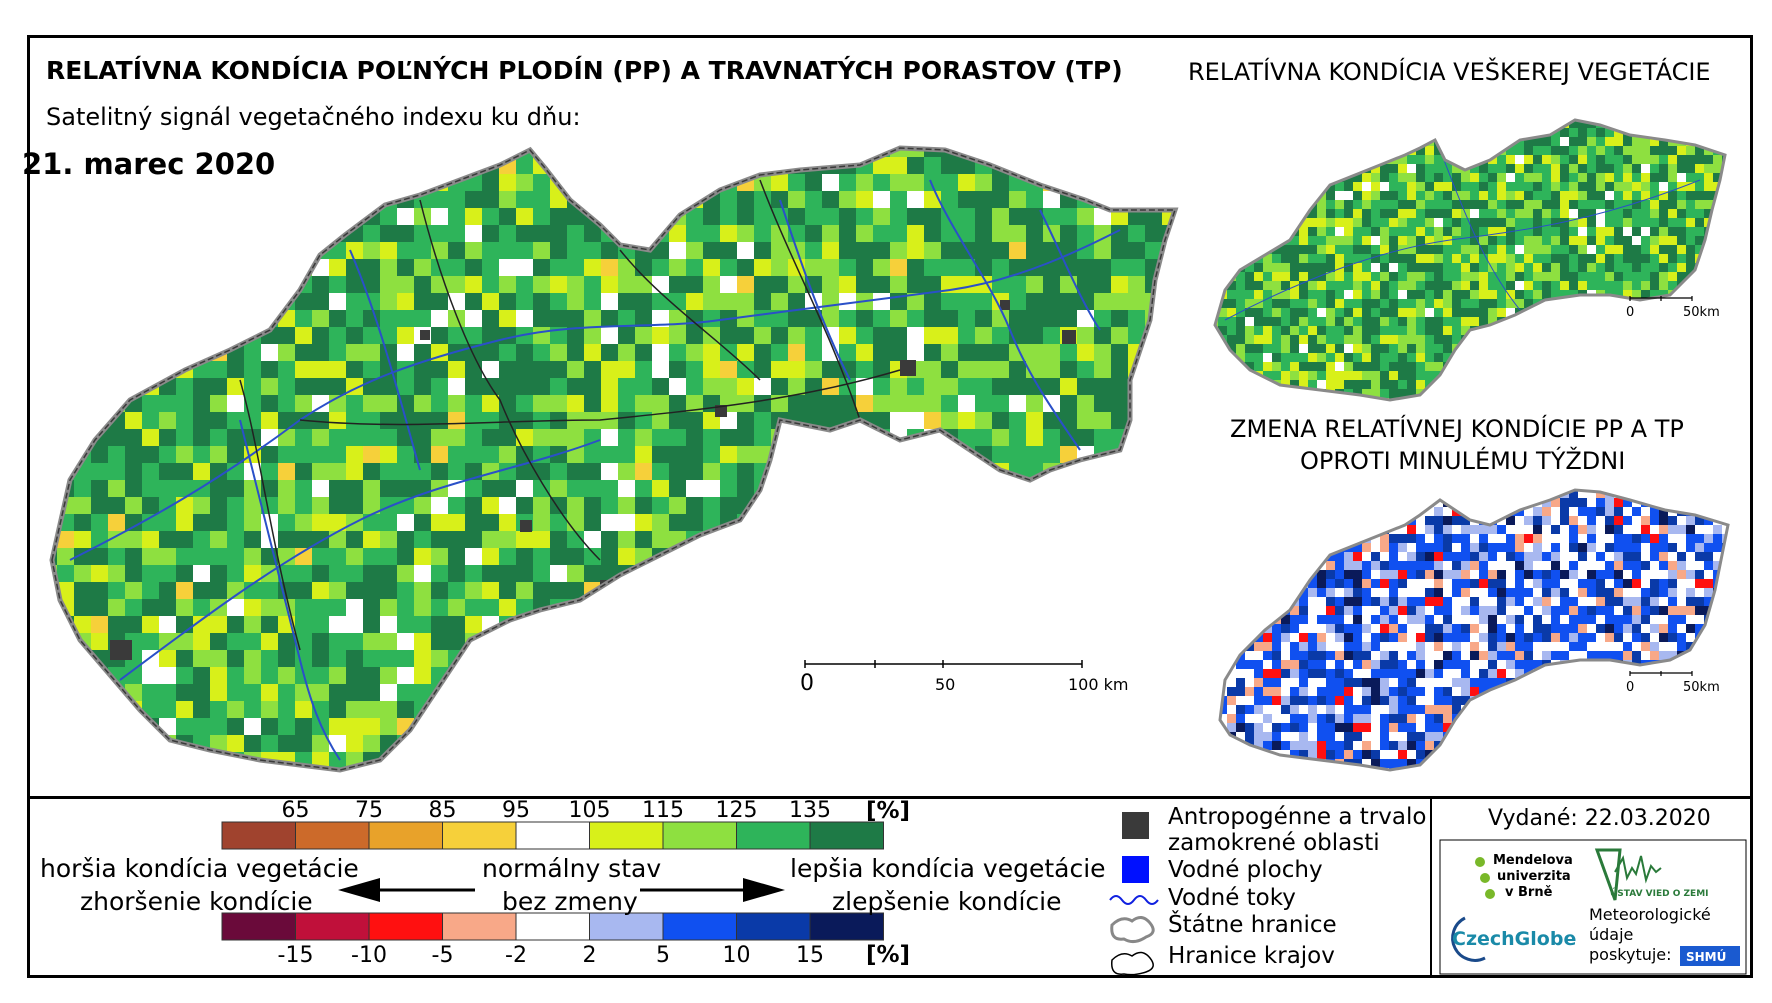  Describe the element at coordinates (1463, 461) in the screenshot. I see `inset-bottom-title-line2: OPROTI MINULÉMU TÝŽDNI` at that location.